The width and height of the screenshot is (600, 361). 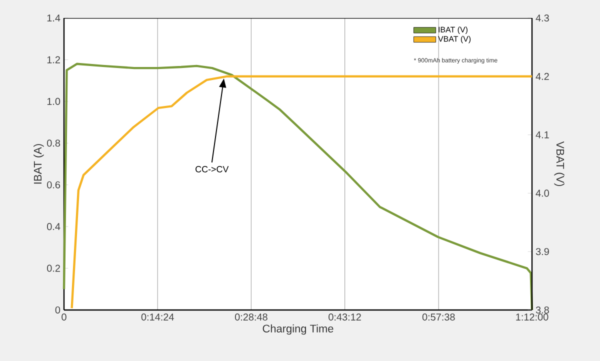 I want to click on y2-tick-label: 4.0, so click(x=542, y=193).